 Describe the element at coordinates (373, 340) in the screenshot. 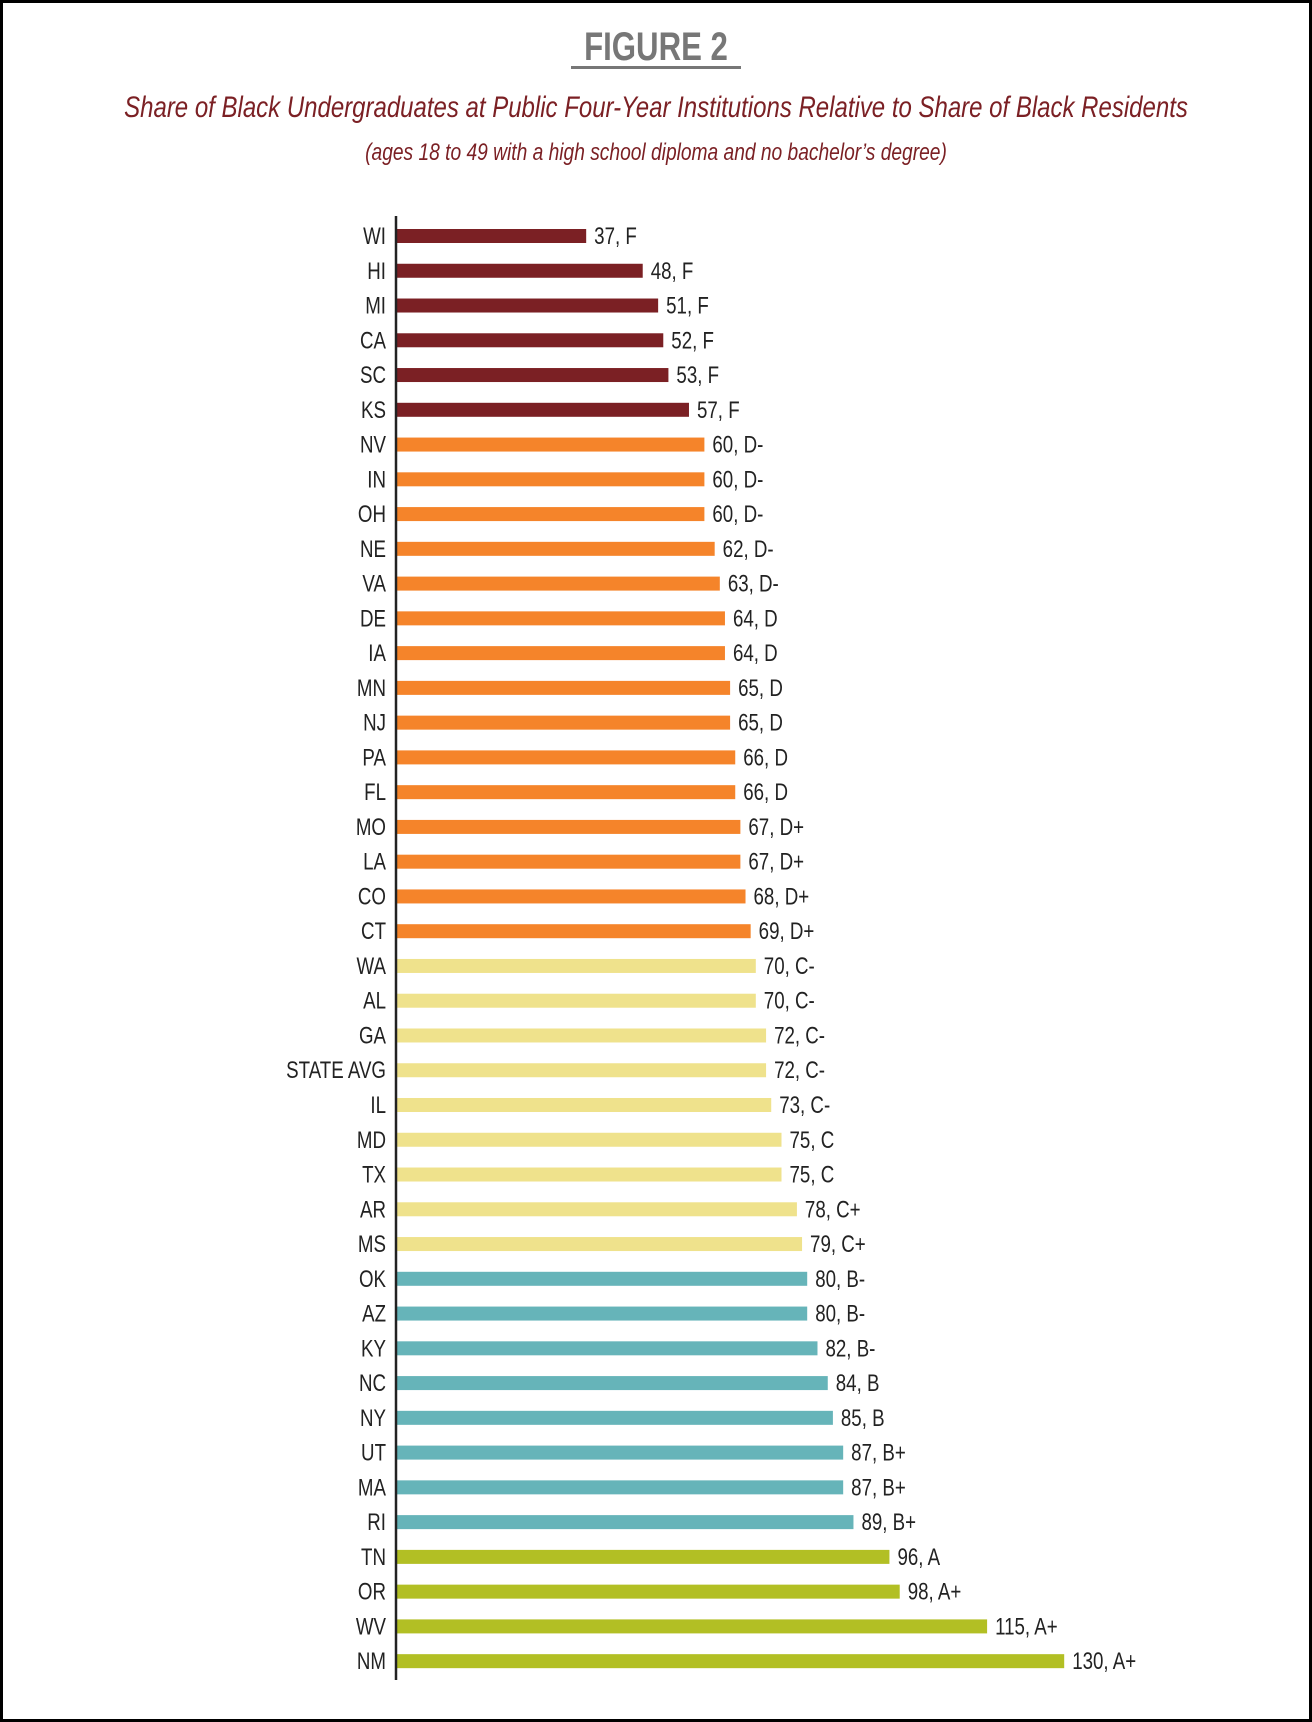

I see `category-label: CA` at that location.